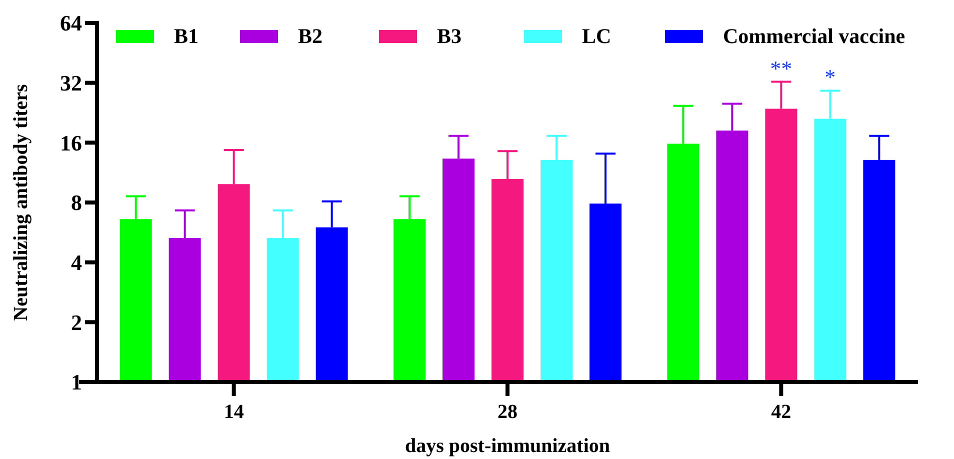  What do you see at coordinates (71, 143) in the screenshot?
I see `y-tick-label: 16` at bounding box center [71, 143].